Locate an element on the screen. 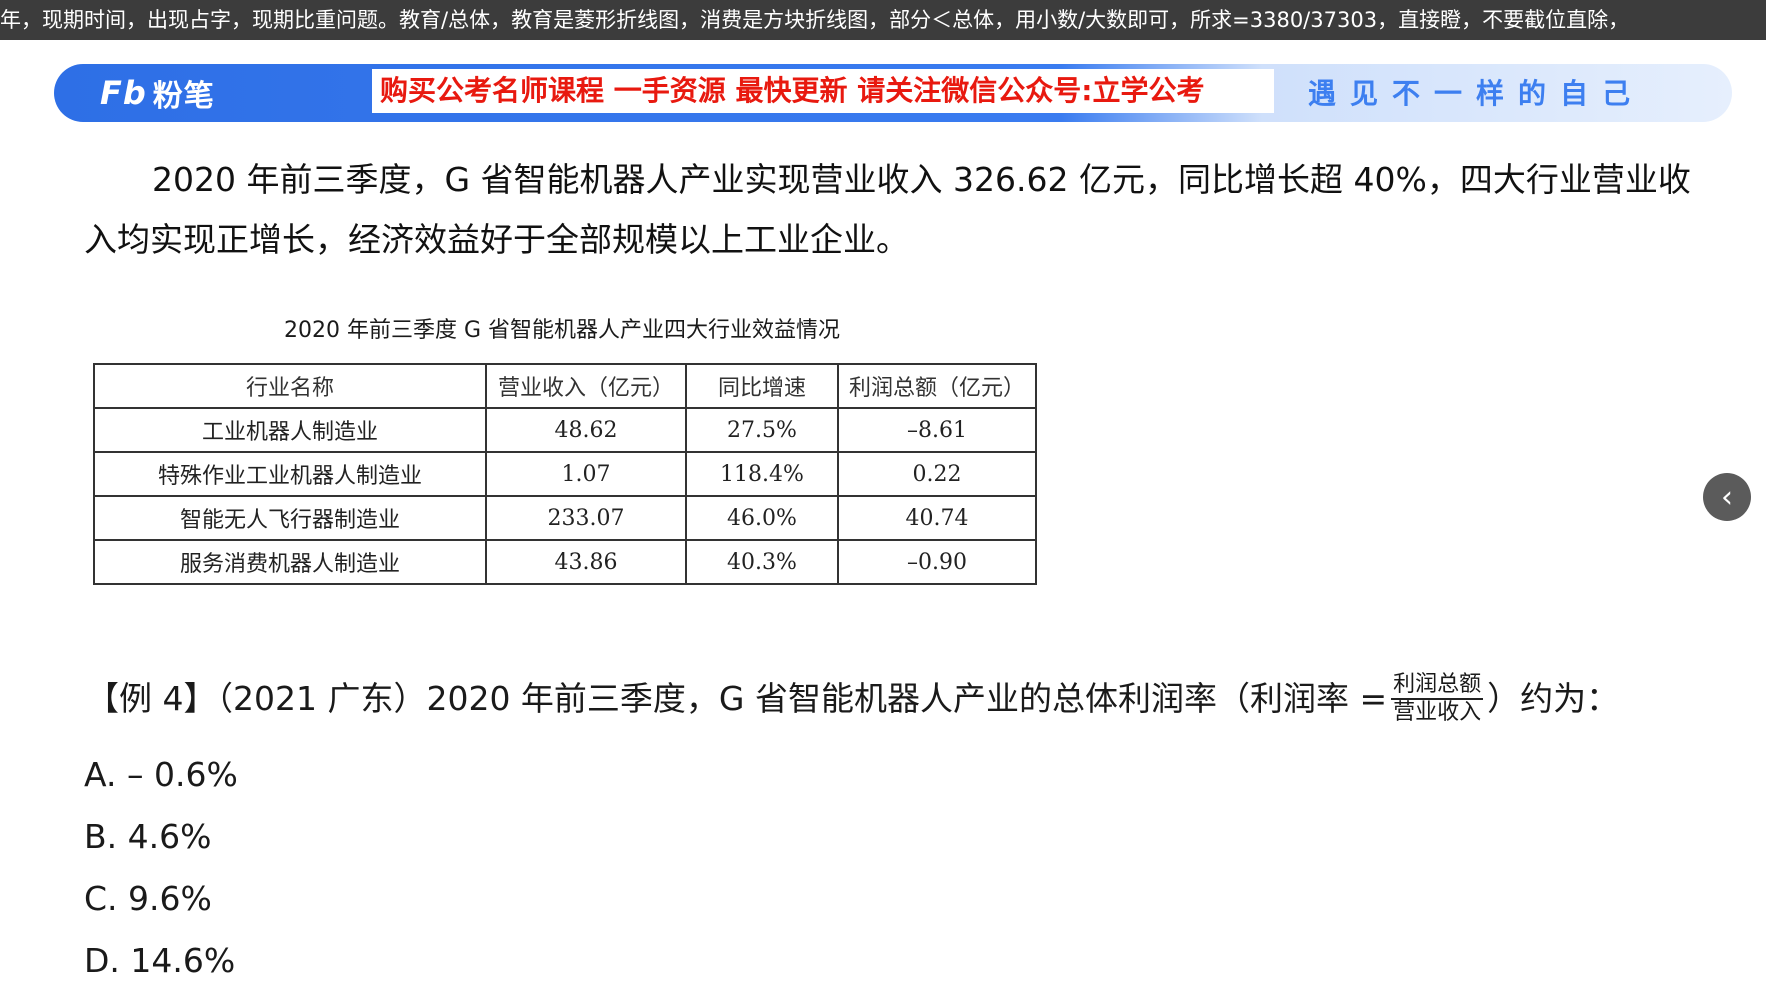 The height and width of the screenshot is (994, 1766). option-b: B. 4.6% is located at coordinates (148, 836).